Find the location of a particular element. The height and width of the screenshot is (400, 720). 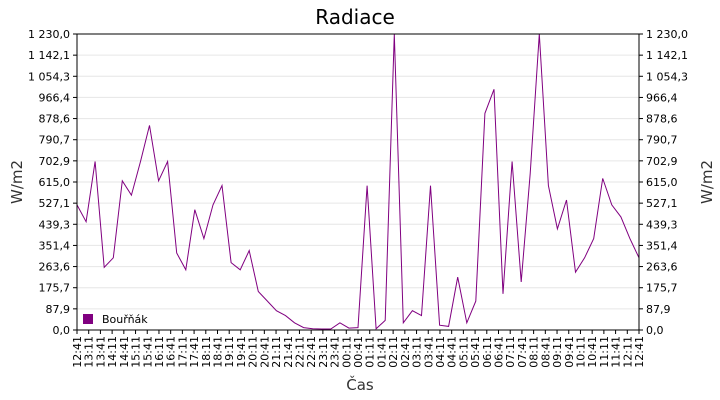

x-tick-label: 09:41 is located at coordinates (569, 352).